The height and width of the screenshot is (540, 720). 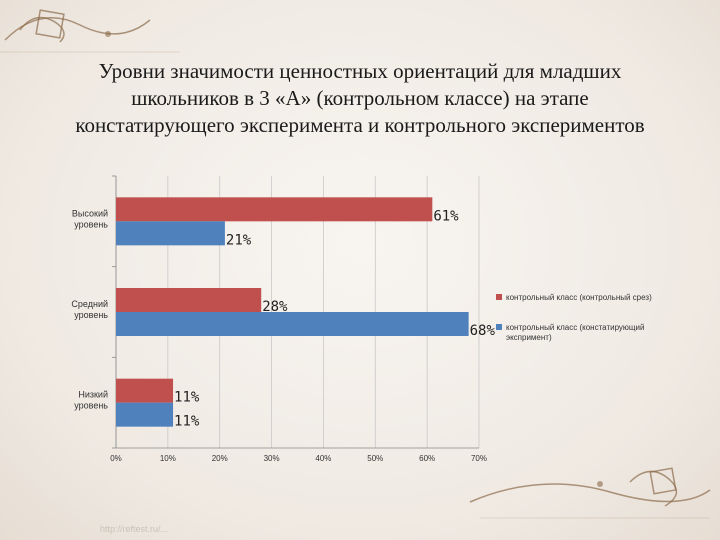 I want to click on category-label: Высокий уровень, so click(x=90, y=218).